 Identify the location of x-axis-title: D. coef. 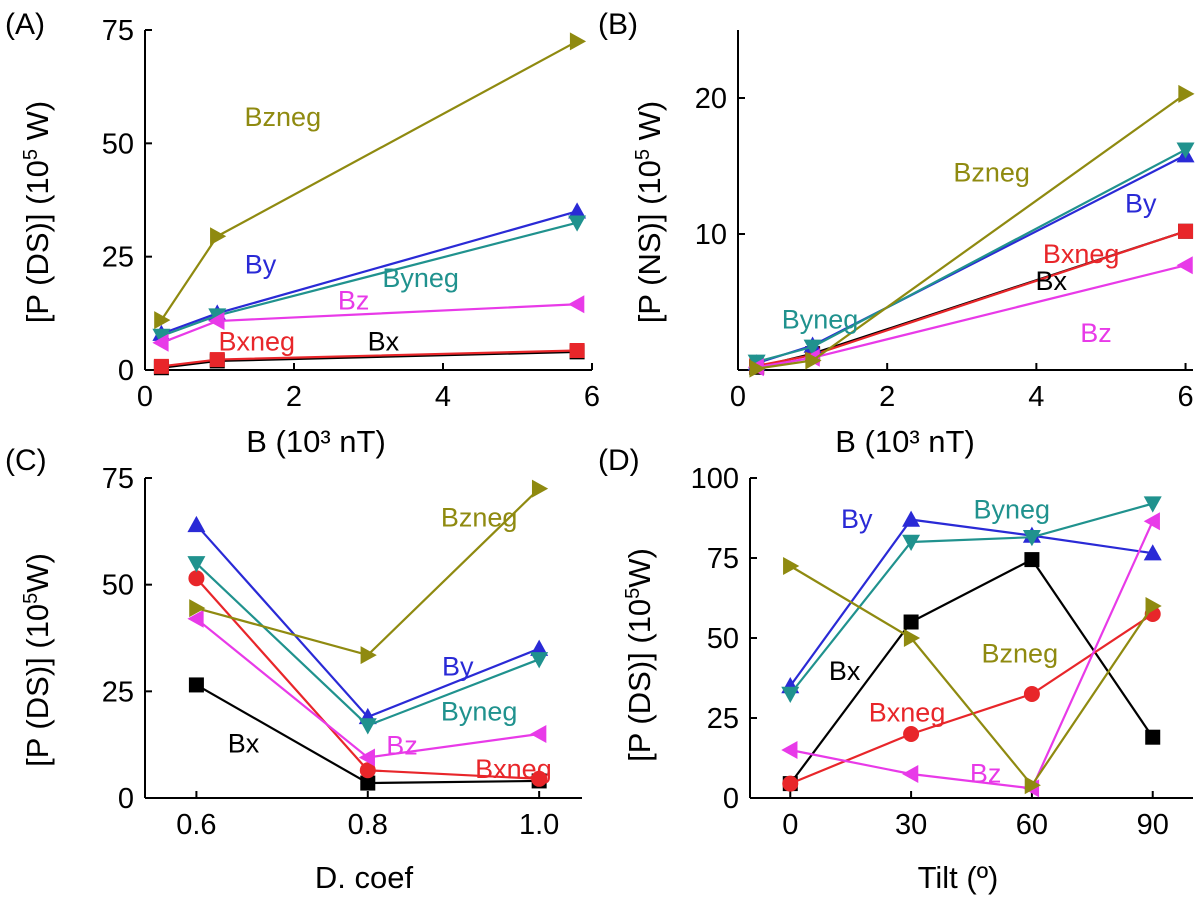
(364, 877).